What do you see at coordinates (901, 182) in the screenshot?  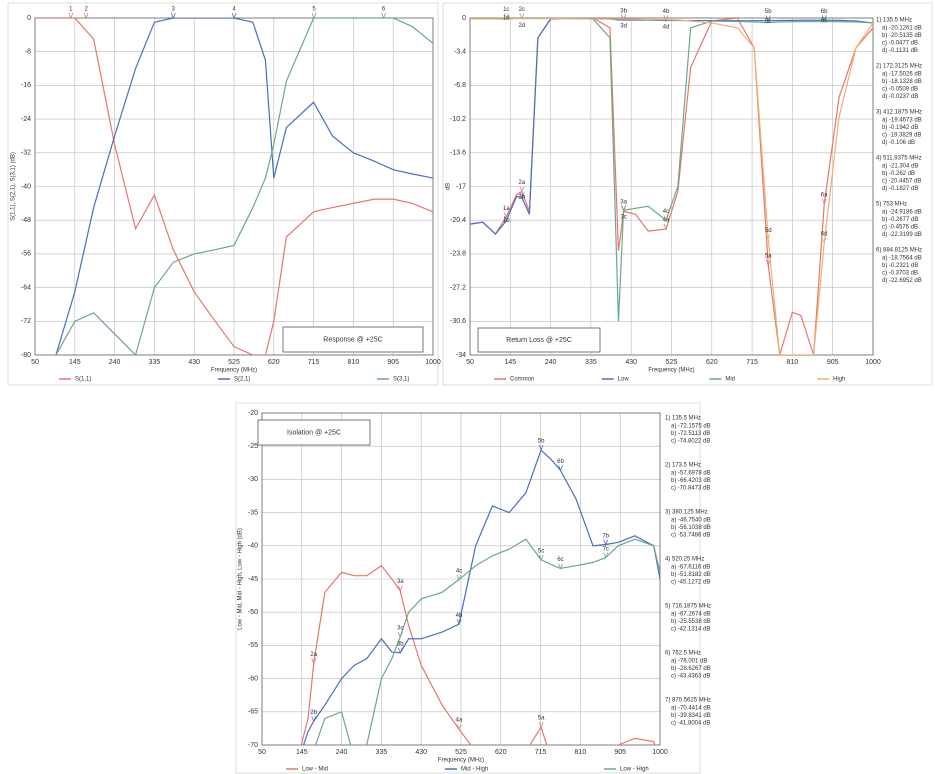 I see `readout-line: c) -20.4457 dB` at bounding box center [901, 182].